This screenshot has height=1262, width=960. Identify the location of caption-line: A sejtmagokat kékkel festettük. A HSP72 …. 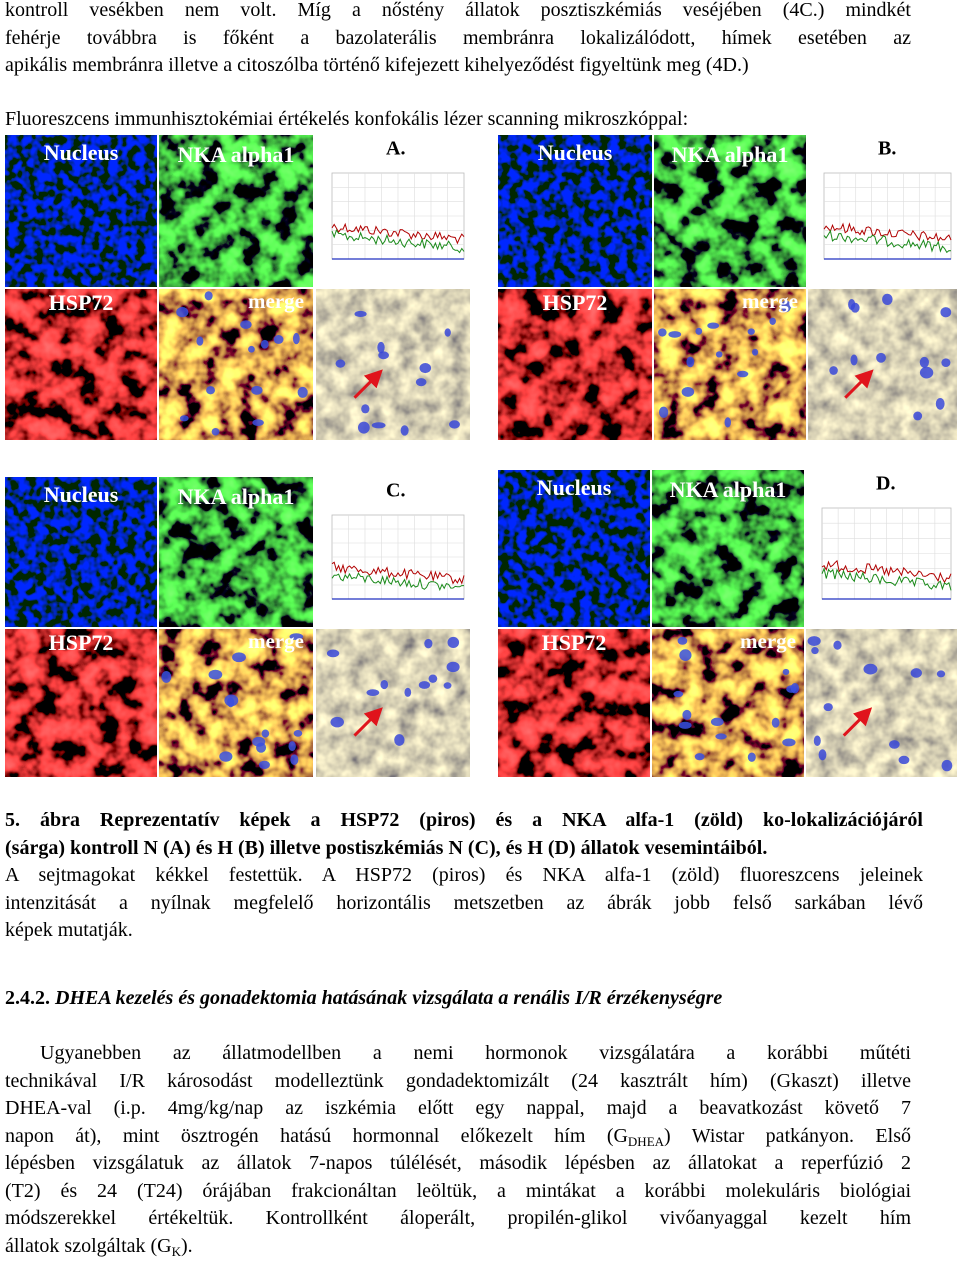
(464, 875).